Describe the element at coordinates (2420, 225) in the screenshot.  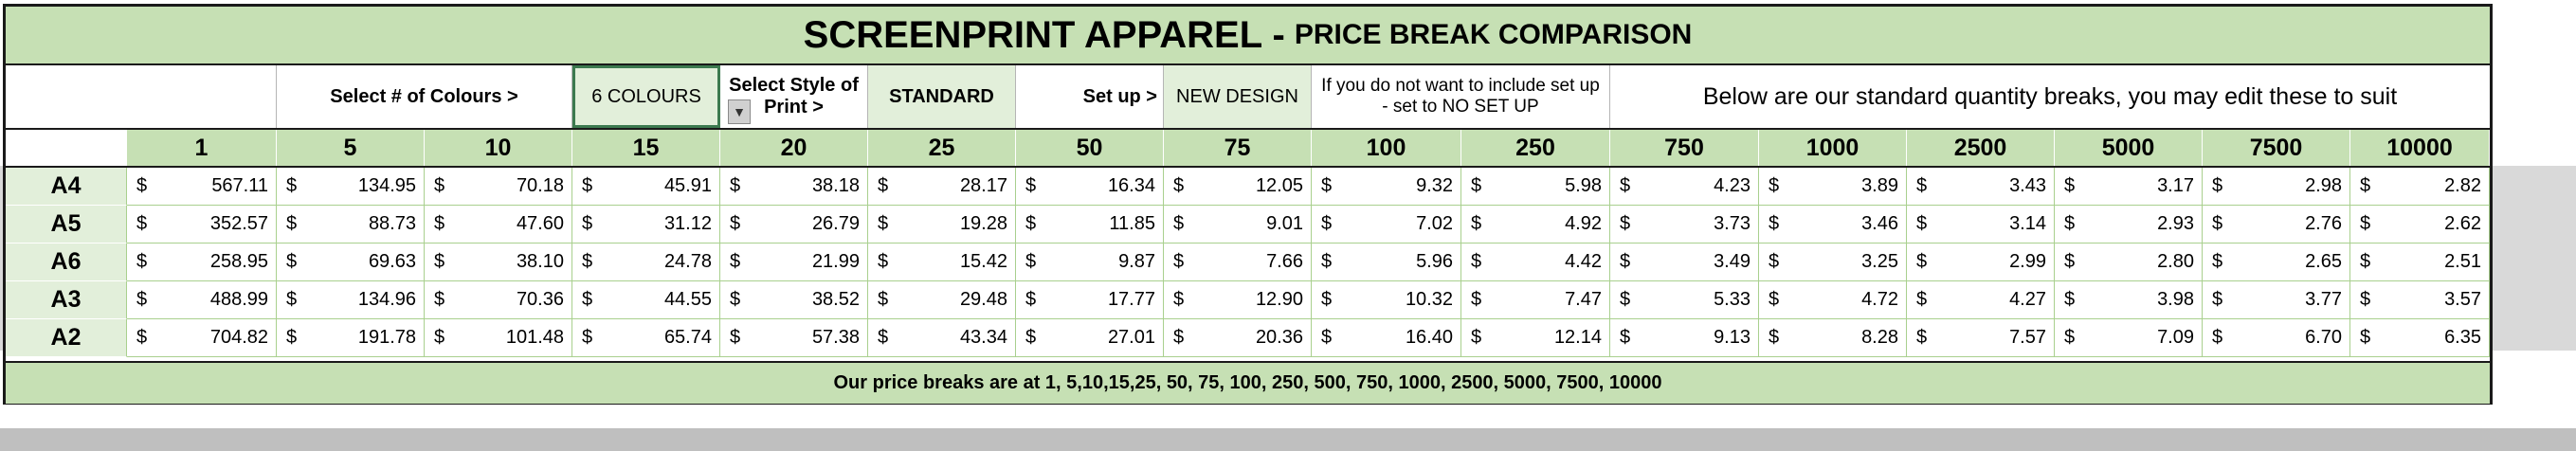
I see `price-cell: $2.62` at that location.